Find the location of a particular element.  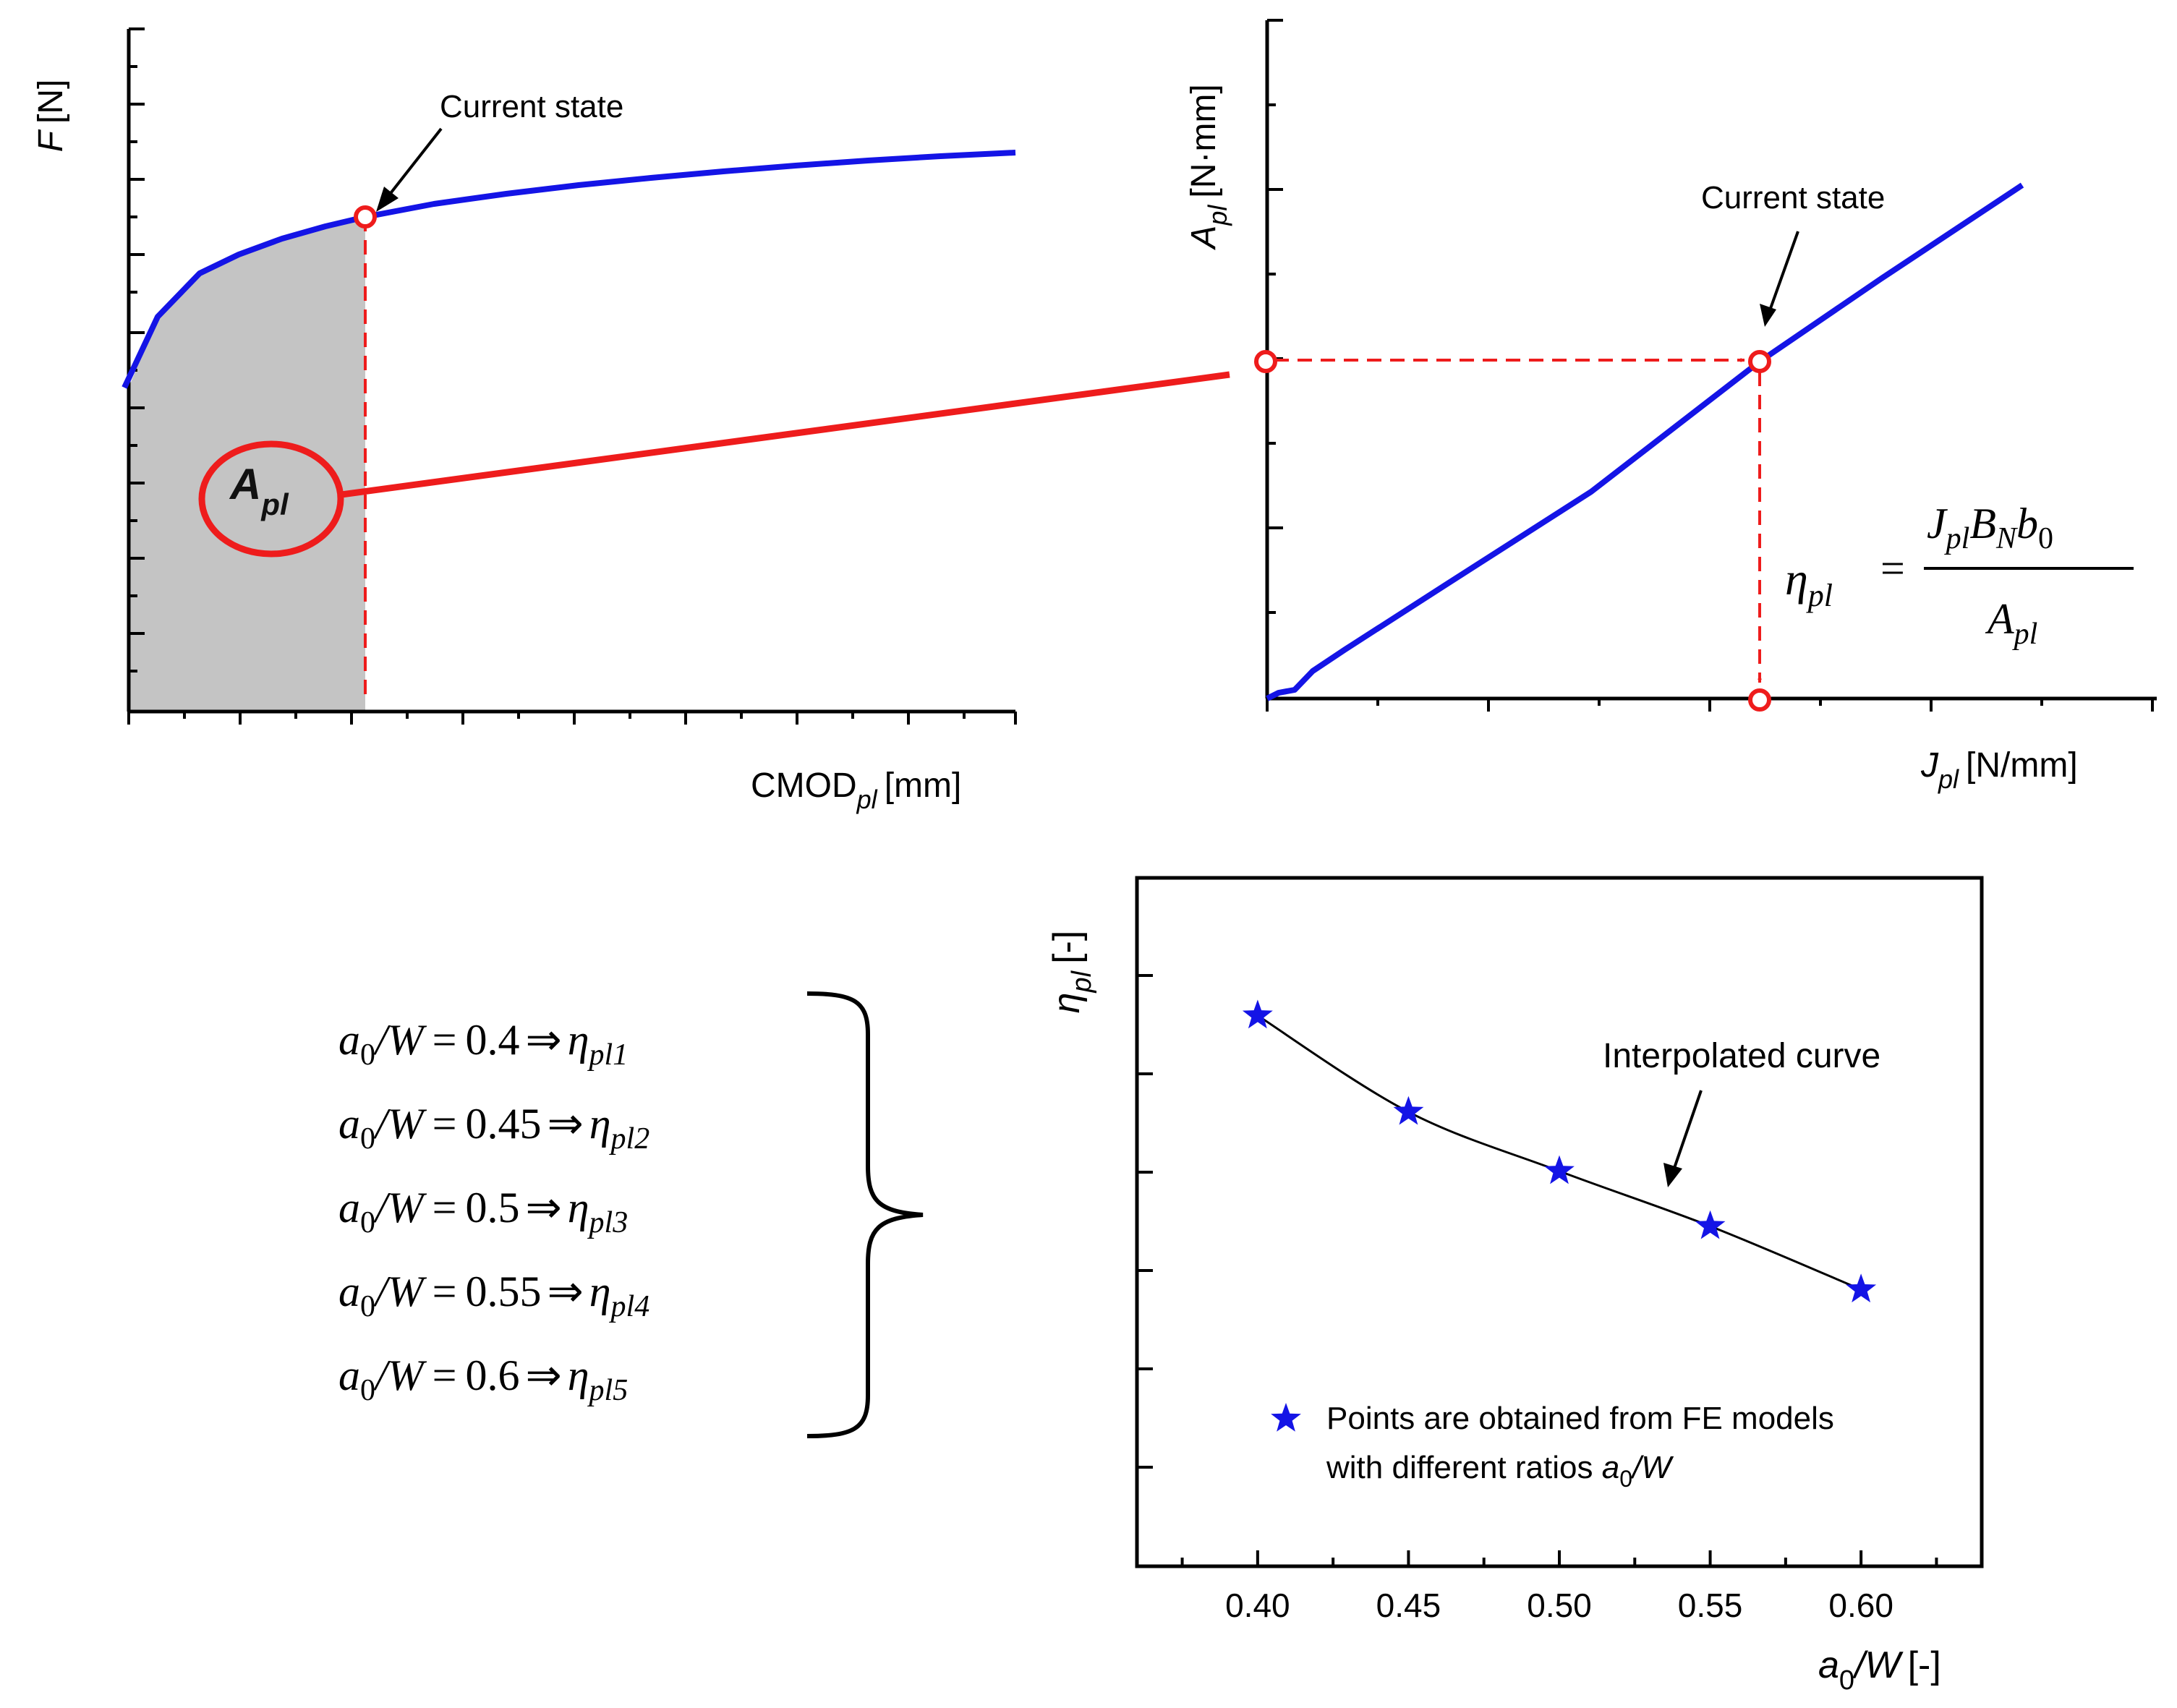

x-tick-label: 0.40 is located at coordinates (1257, 1606).